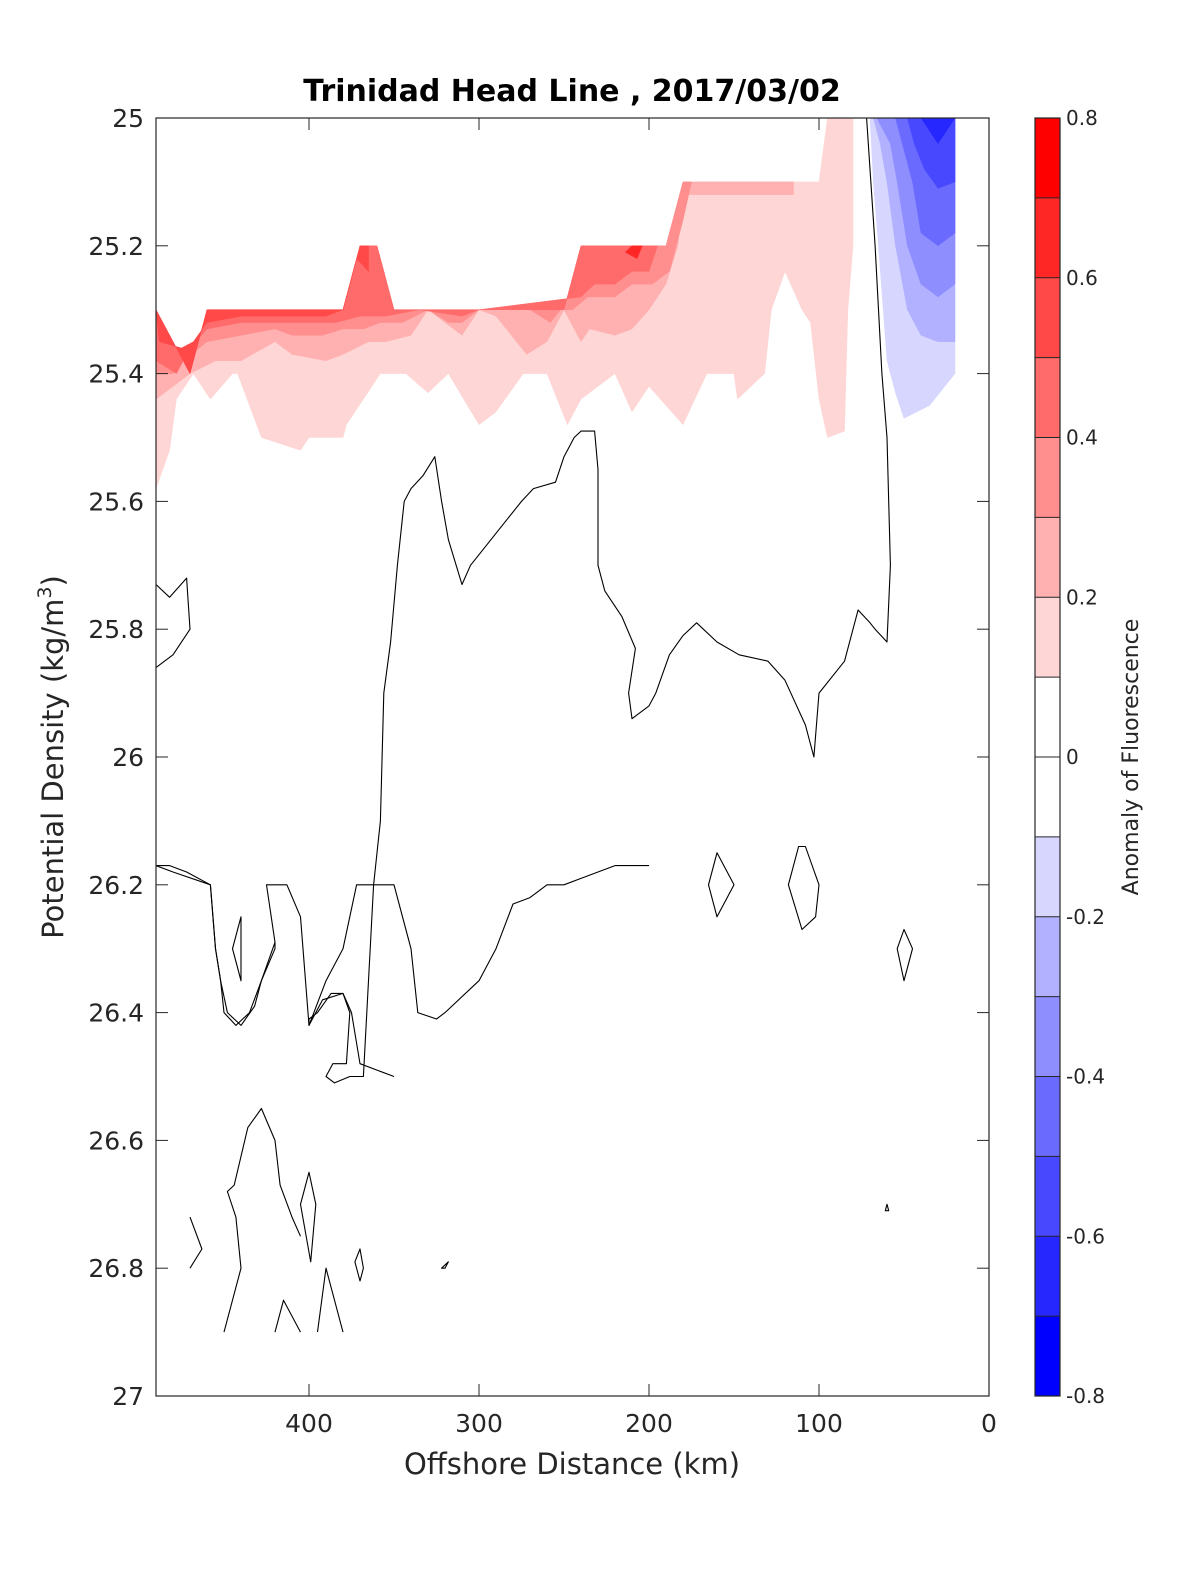  I want to click on x-axis-label: Offshore Distance (km), so click(572, 1464).